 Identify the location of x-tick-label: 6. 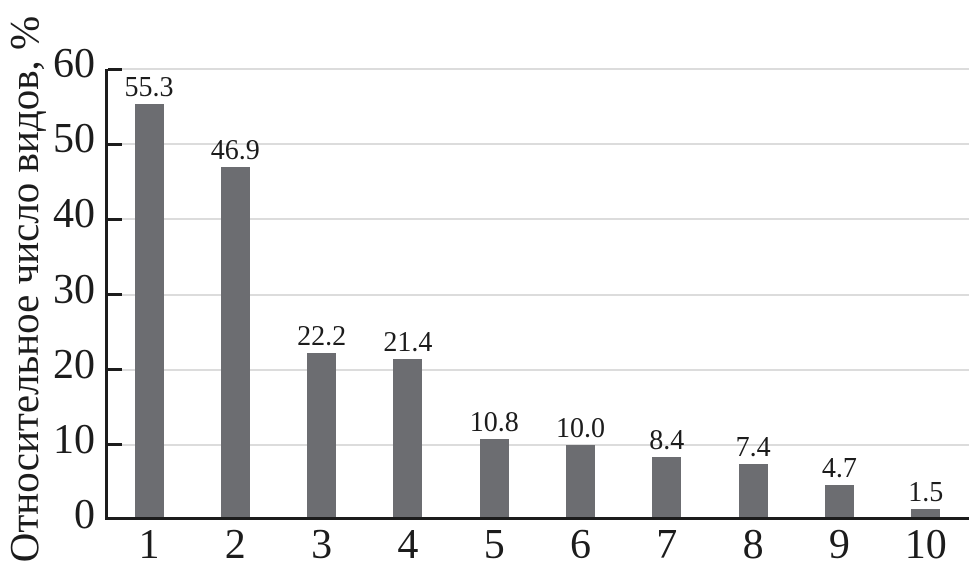
(580, 545).